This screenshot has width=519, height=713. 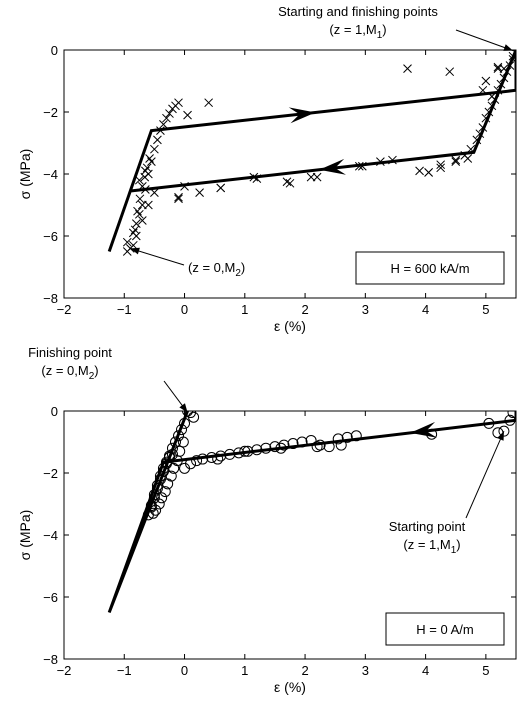 I want to click on x-tick-label: 1, so click(x=244, y=670).